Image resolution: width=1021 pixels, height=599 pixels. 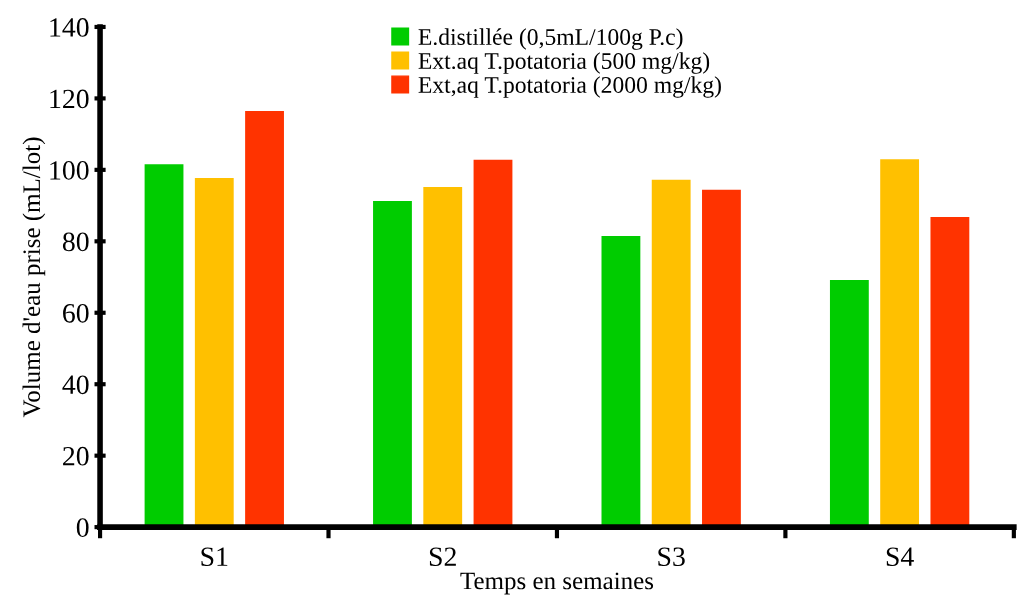 I want to click on x-tick-label: S1, so click(x=214, y=557).